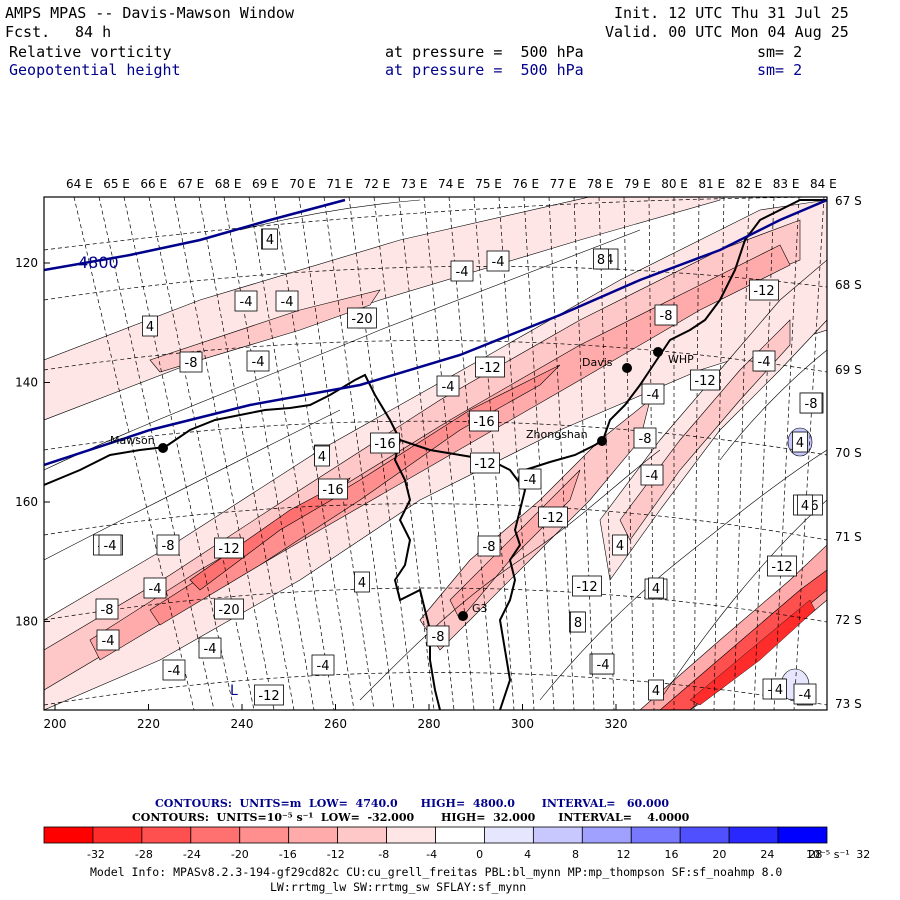 This screenshot has height=900, width=900. I want to click on color-scale-bar: -32 -28 -24 -20 -16 -12 -8 -4 0 4 8 12 16 20 24 28 32, so click(456, 843).